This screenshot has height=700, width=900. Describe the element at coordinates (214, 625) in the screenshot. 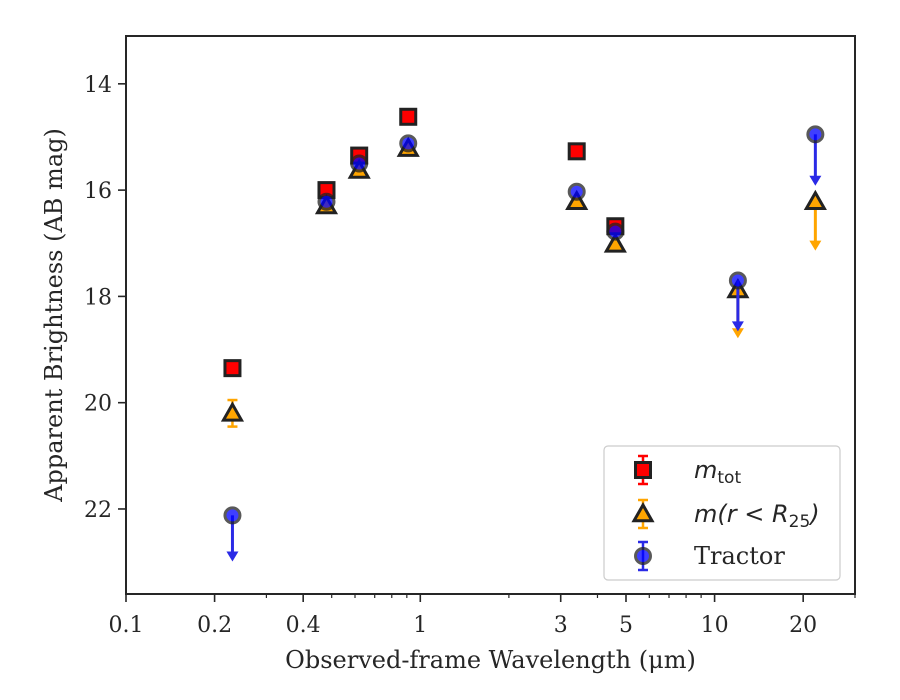

I see `x-tick-label: 0.2` at that location.